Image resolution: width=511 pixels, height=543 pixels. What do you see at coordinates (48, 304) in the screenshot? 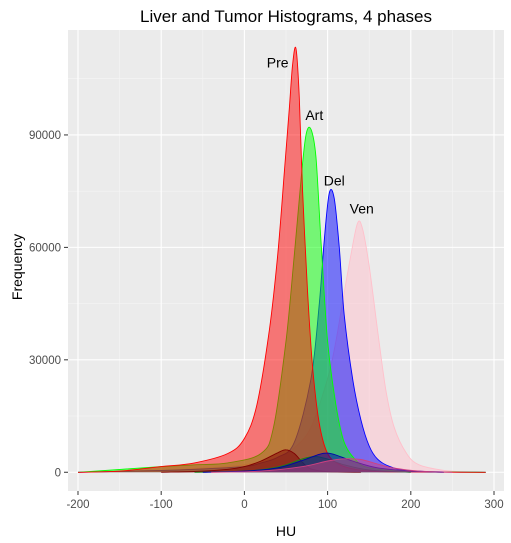
I see `y-axis: 0 30000 60000 90000` at bounding box center [48, 304].